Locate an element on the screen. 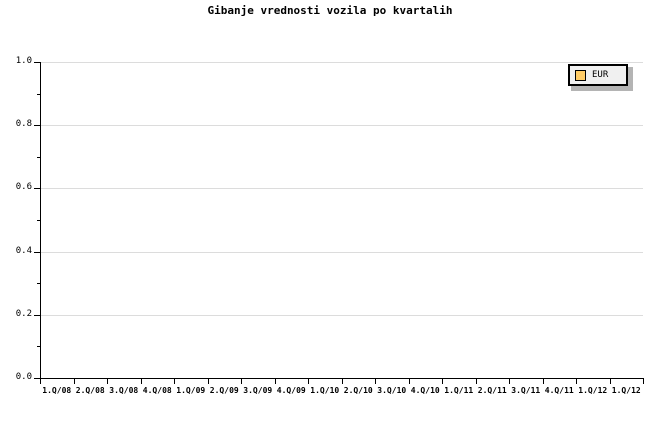  y-axis-label: 0.6 is located at coordinates (23, 187).